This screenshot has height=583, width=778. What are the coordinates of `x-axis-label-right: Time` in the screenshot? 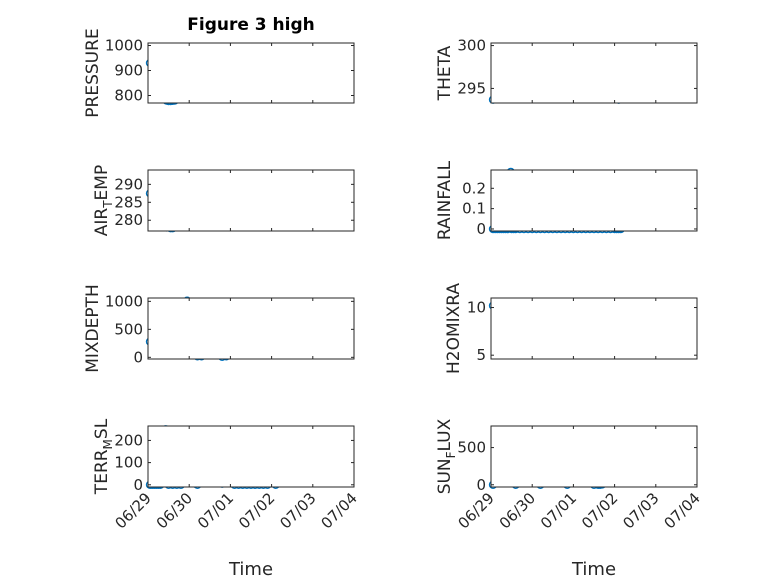 It's located at (593, 569).